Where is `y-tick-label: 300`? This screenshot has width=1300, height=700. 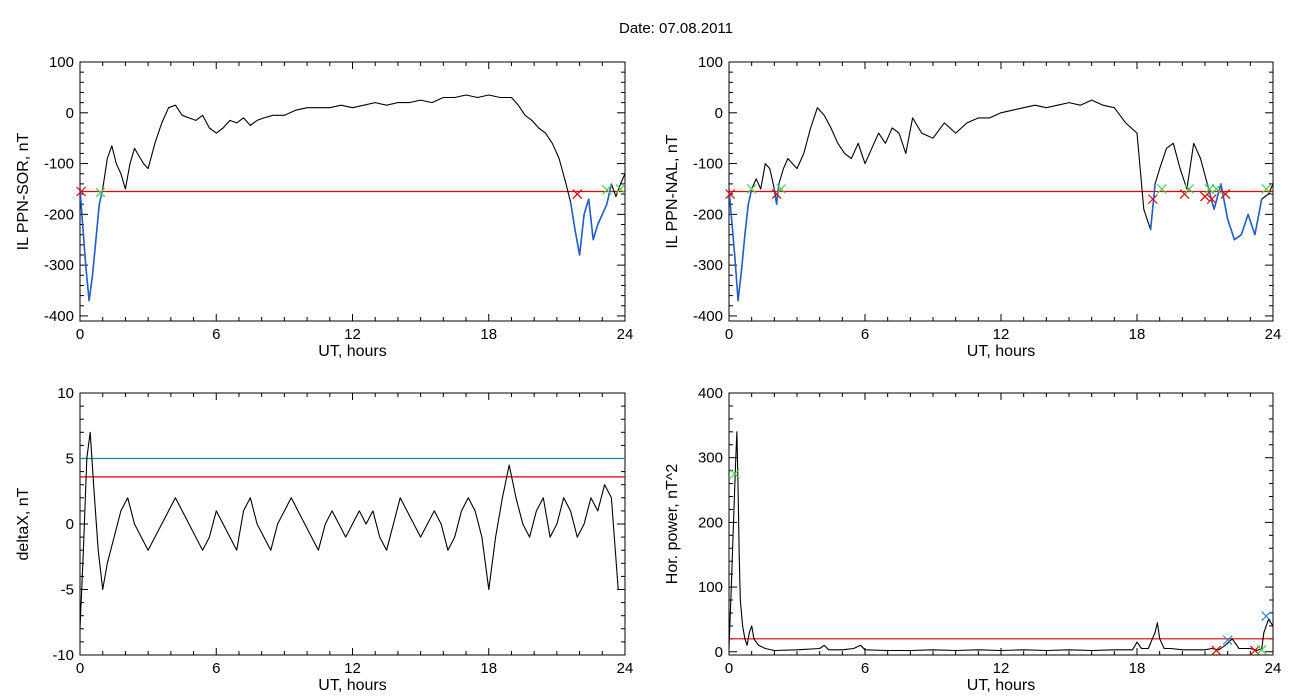
y-tick-label: 300 is located at coordinates (710, 458).